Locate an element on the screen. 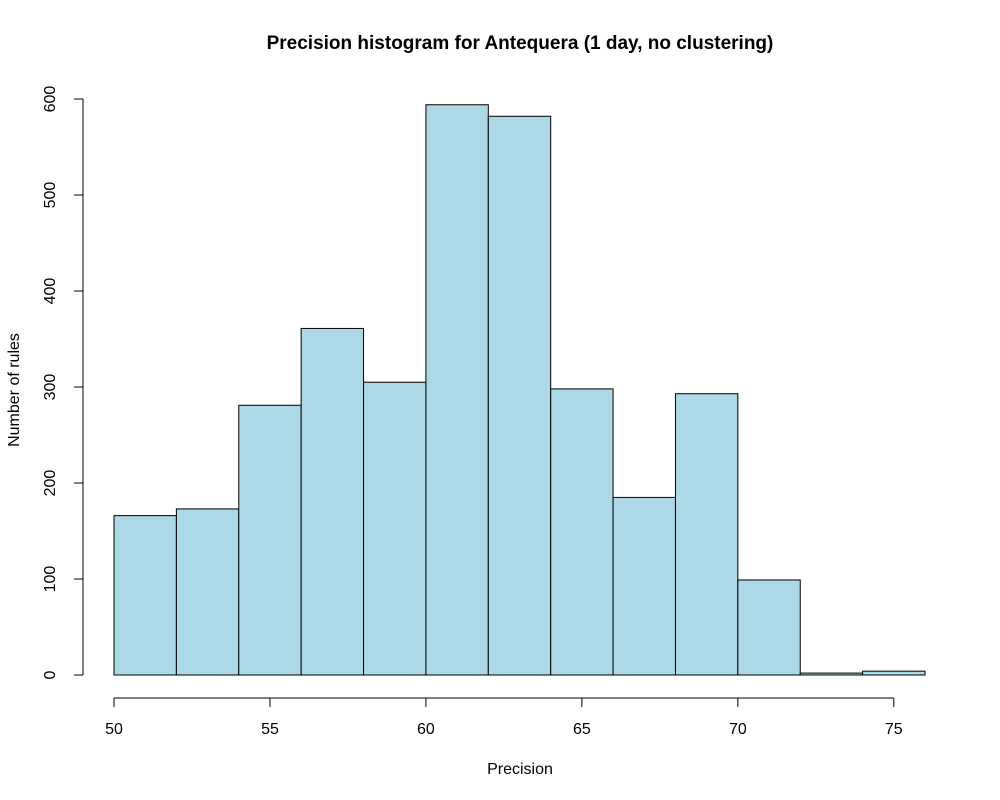 The width and height of the screenshot is (1000, 800). x-tick-label: 65 is located at coordinates (582, 729).